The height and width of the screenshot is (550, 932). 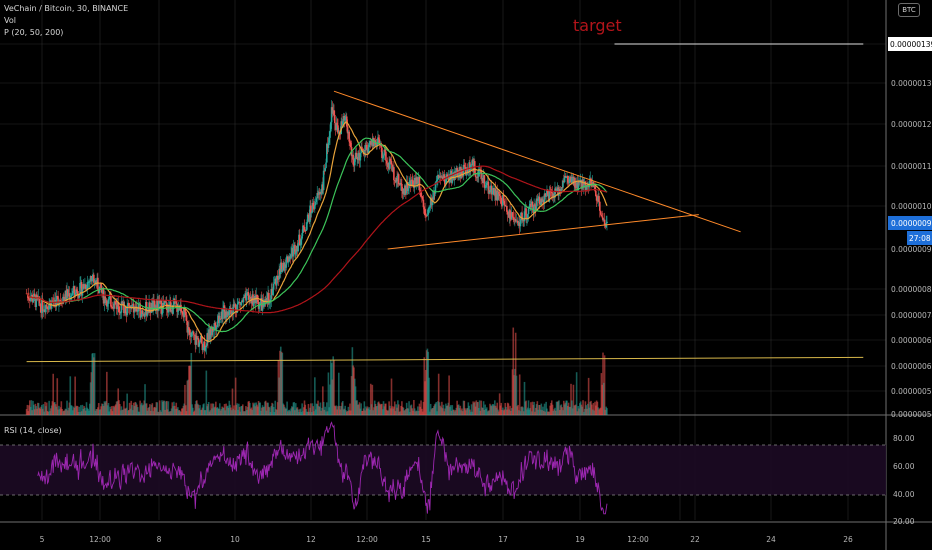 What do you see at coordinates (445, 359) in the screenshot?
I see `horizontal-trendline` at bounding box center [445, 359].